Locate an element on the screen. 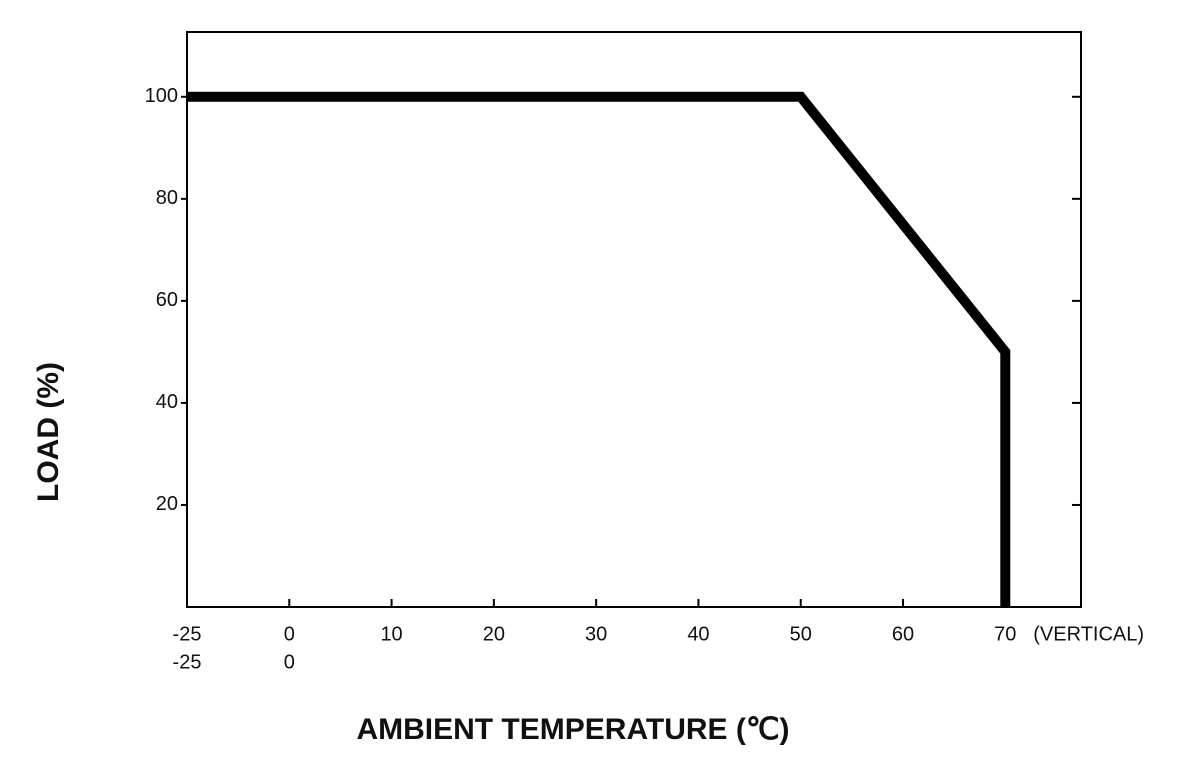  x-tick-label-row2: -25 is located at coordinates (187, 662).